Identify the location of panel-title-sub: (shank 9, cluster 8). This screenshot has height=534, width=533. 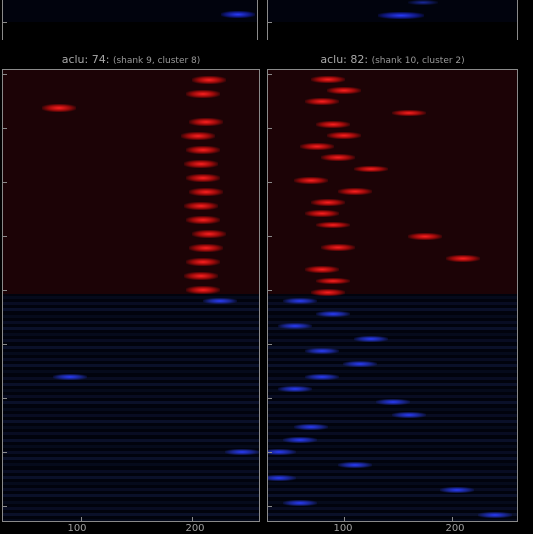
(156, 61).